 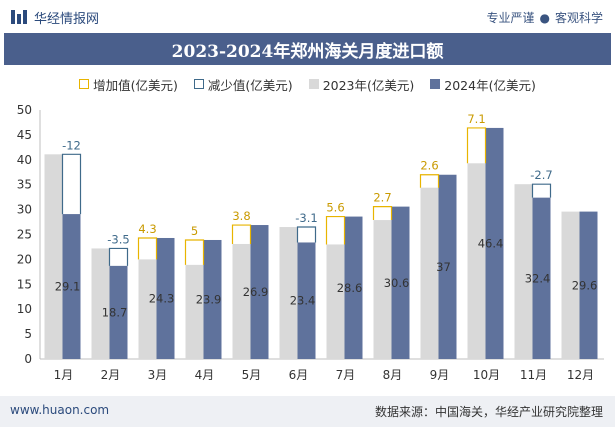 I want to click on legend-label-increase: 增加值(亿美元), so click(x=135, y=85).